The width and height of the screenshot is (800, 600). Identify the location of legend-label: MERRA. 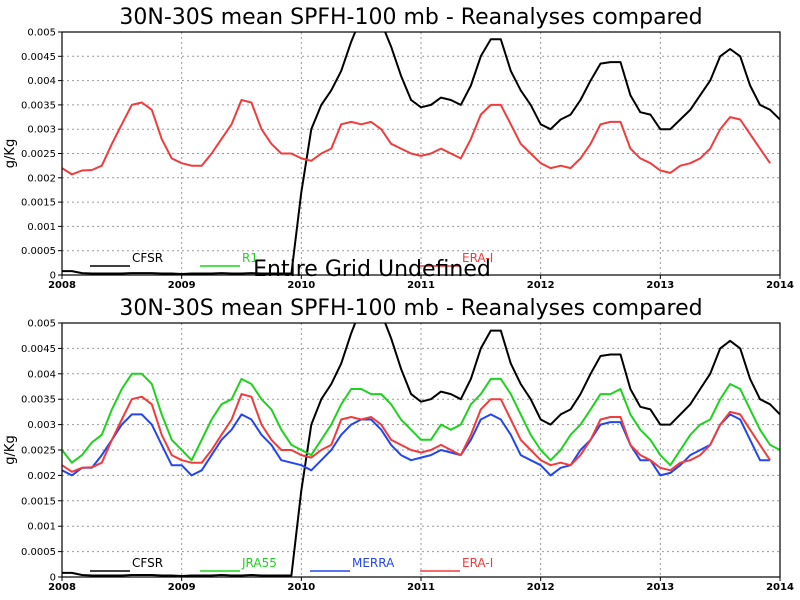
(373, 563).